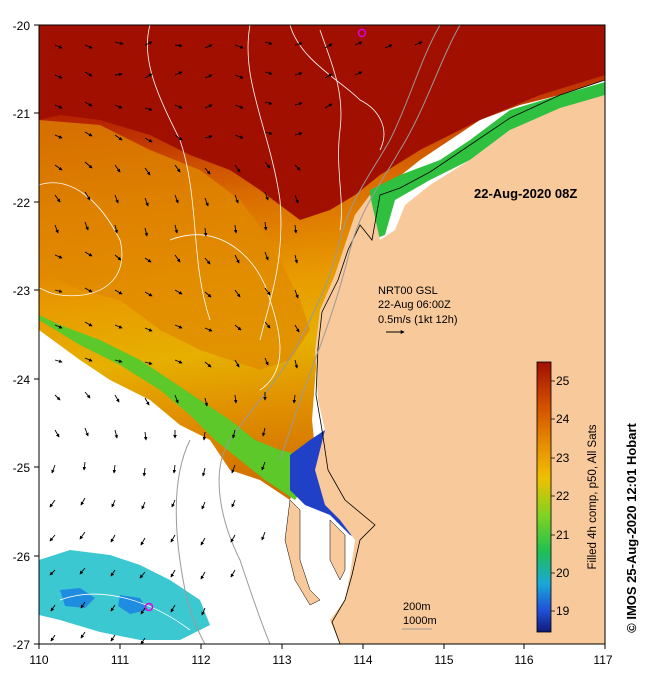 The image size is (647, 684). What do you see at coordinates (120, 660) in the screenshot?
I see `x-tick-label: 111` at bounding box center [120, 660].